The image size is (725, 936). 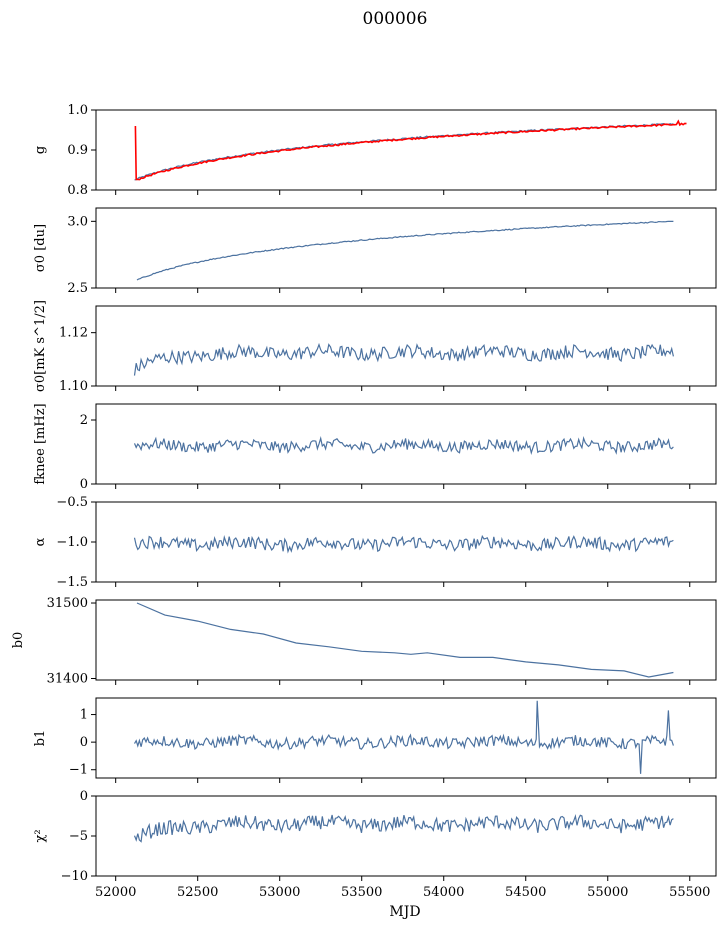 What do you see at coordinates (77, 190) in the screenshot?
I see `y-tick-label: 0.8` at bounding box center [77, 190].